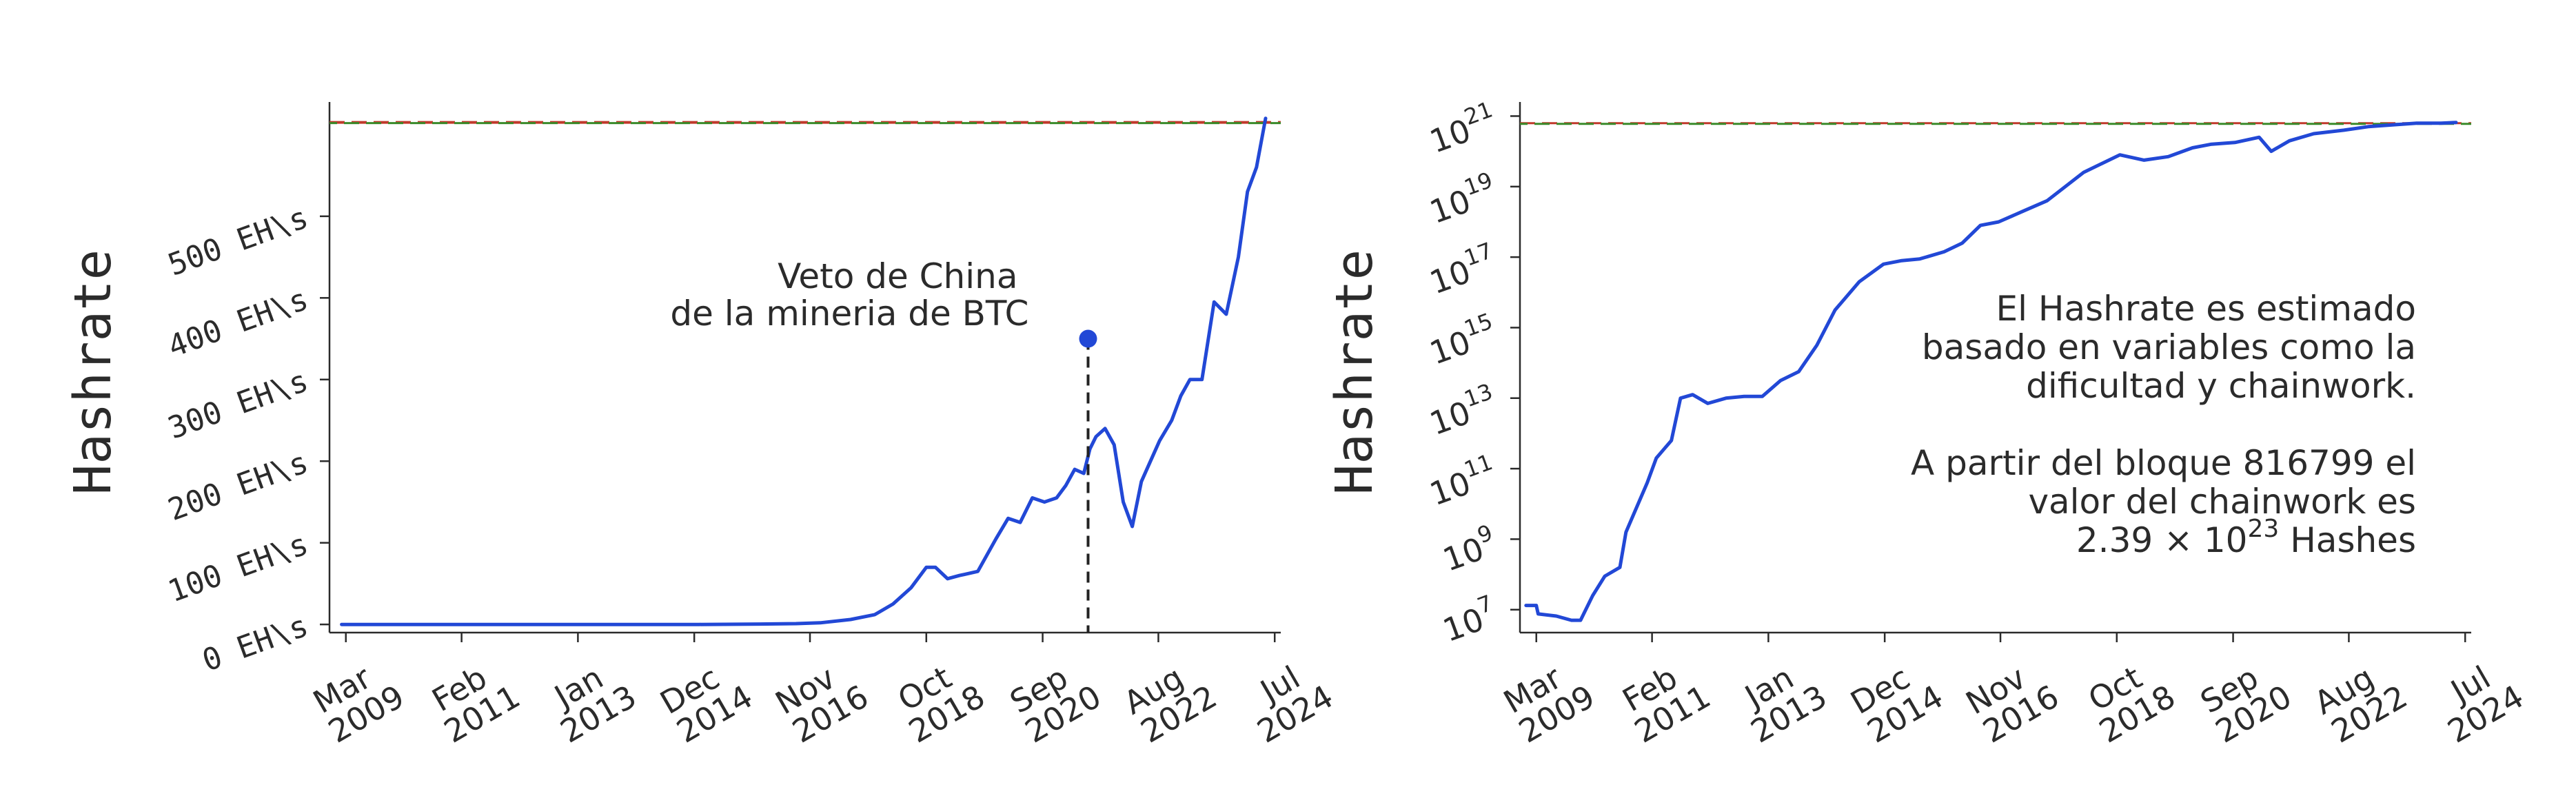 The height and width of the screenshot is (809, 2576). Describe the element at coordinates (2163, 463) in the screenshot. I see `annotation-line: A partir del bloque 816799 el` at that location.